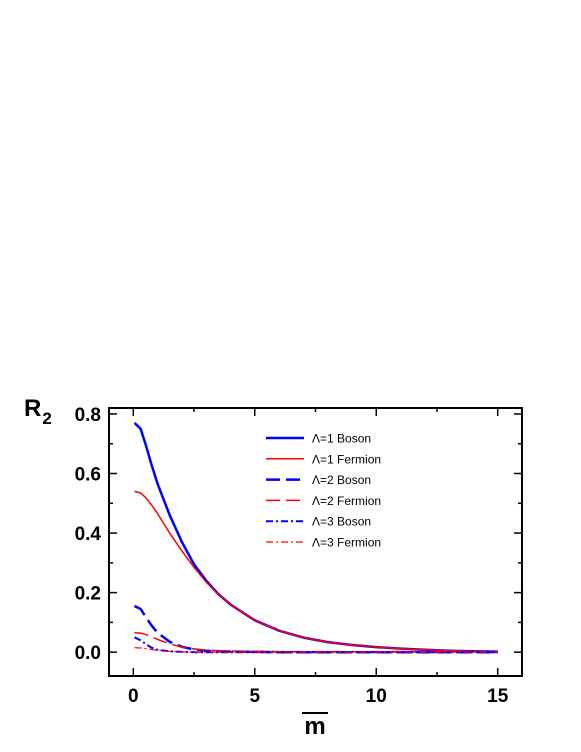 This screenshot has height=752, width=581. I want to click on legend-label: Λ=2 Fermion, so click(346, 501).